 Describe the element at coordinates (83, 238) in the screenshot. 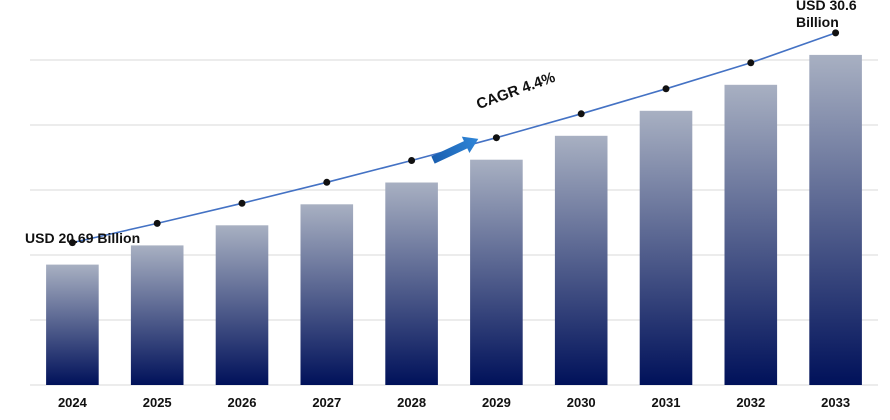

I see `start-value-label: USD 20.69 Billion` at that location.